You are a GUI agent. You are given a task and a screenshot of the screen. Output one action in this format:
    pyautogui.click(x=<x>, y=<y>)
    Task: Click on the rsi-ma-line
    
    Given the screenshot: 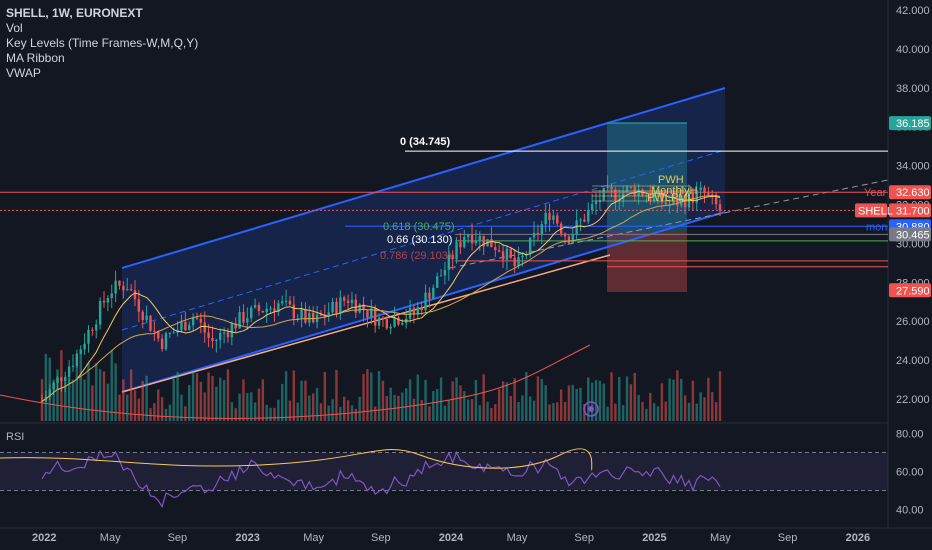 What is the action you would take?
    pyautogui.click(x=296, y=459)
    